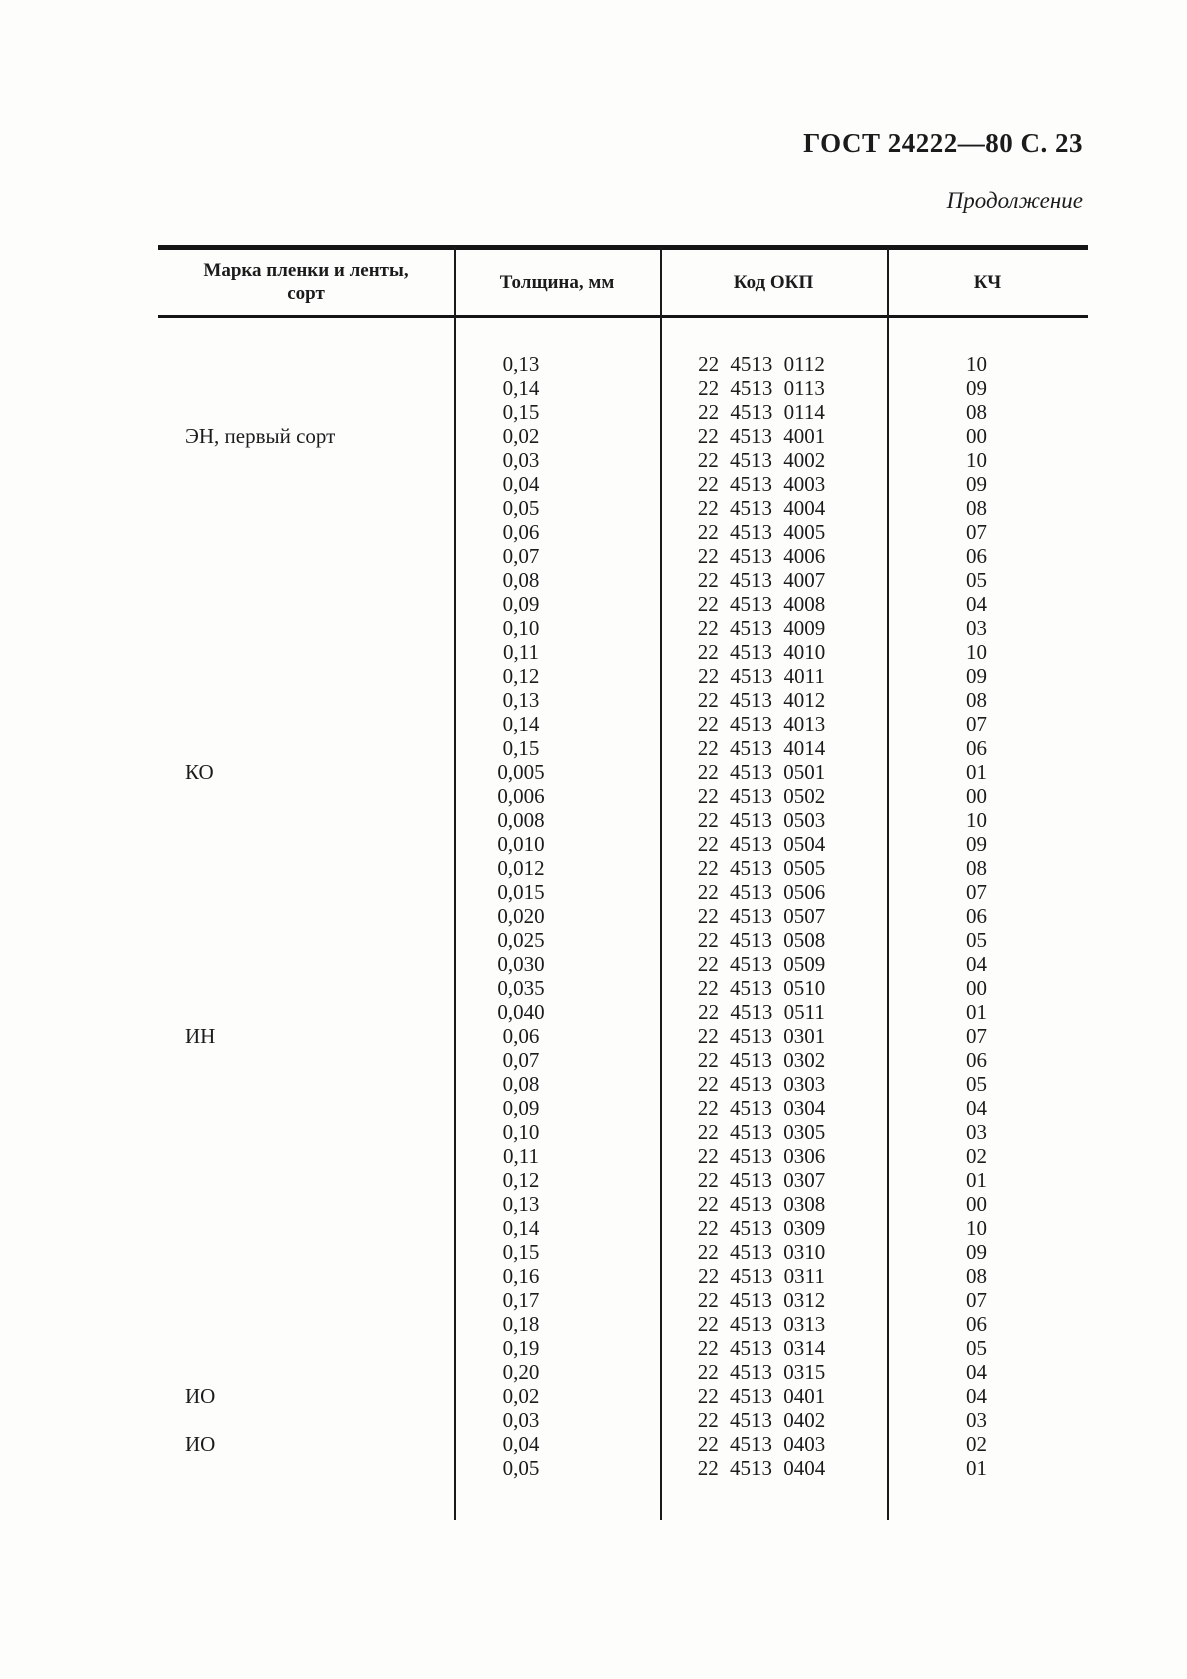 This screenshot has width=1187, height=1679. I want to click on header-kch: КЧ, so click(987, 282).